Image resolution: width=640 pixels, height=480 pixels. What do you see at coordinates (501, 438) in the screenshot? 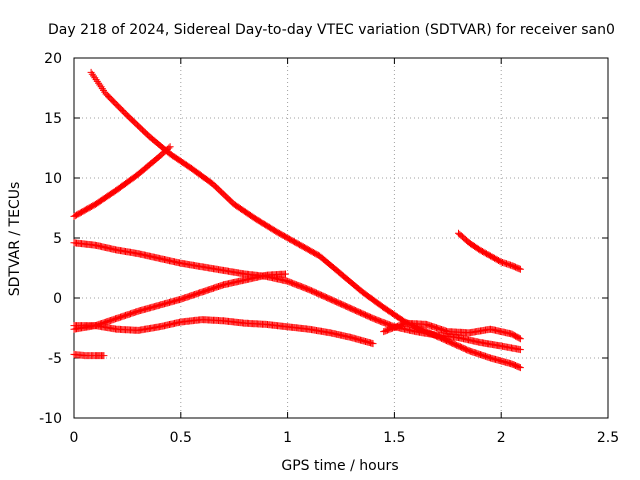
I see `x-tick-label: 2` at bounding box center [501, 438].